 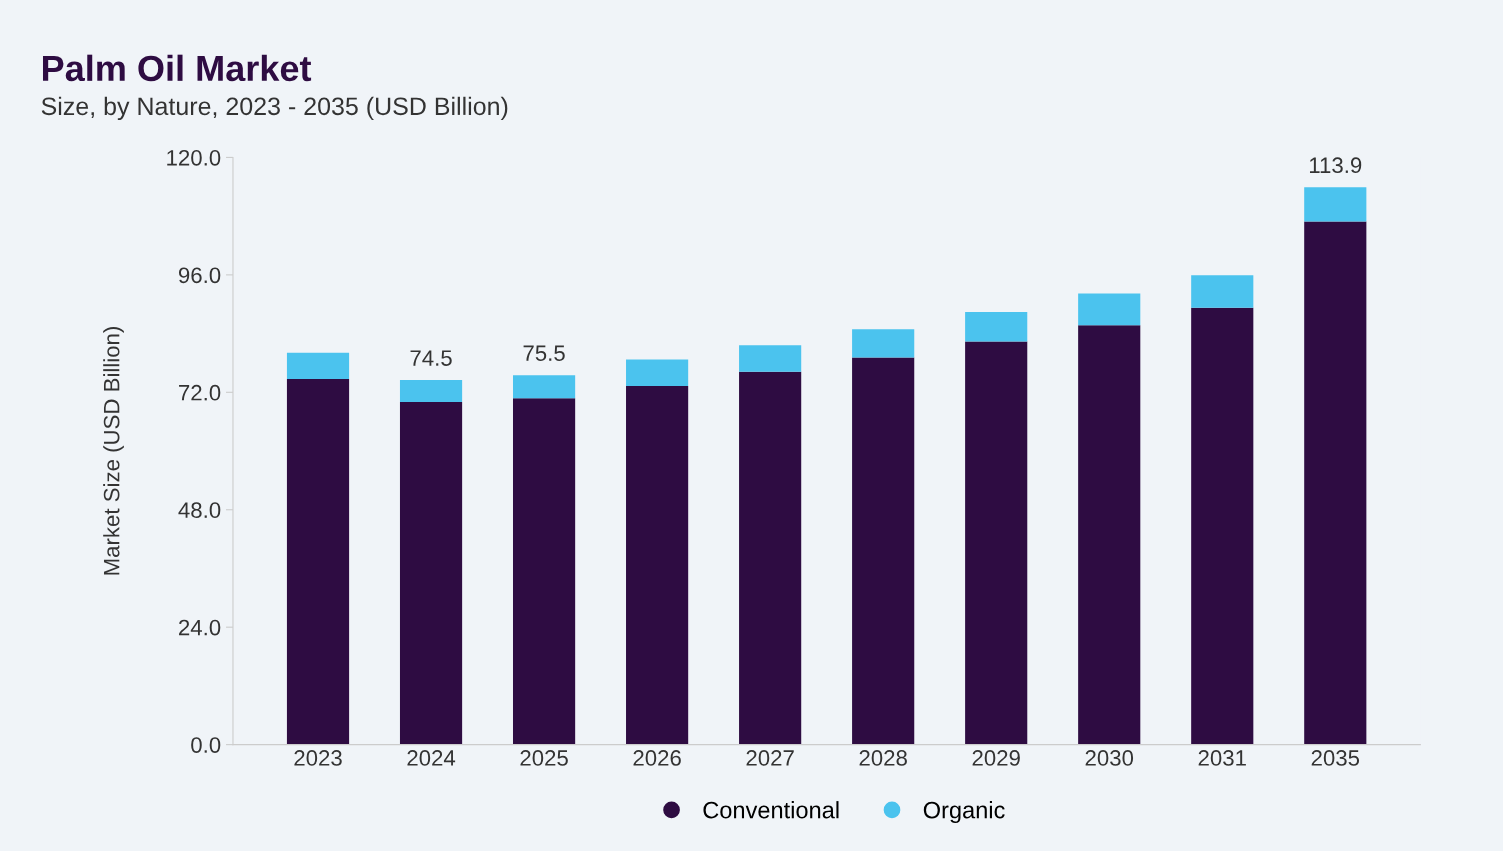 What do you see at coordinates (113, 451) in the screenshot?
I see `y-axis-title: Market Size (USD Billion)` at bounding box center [113, 451].